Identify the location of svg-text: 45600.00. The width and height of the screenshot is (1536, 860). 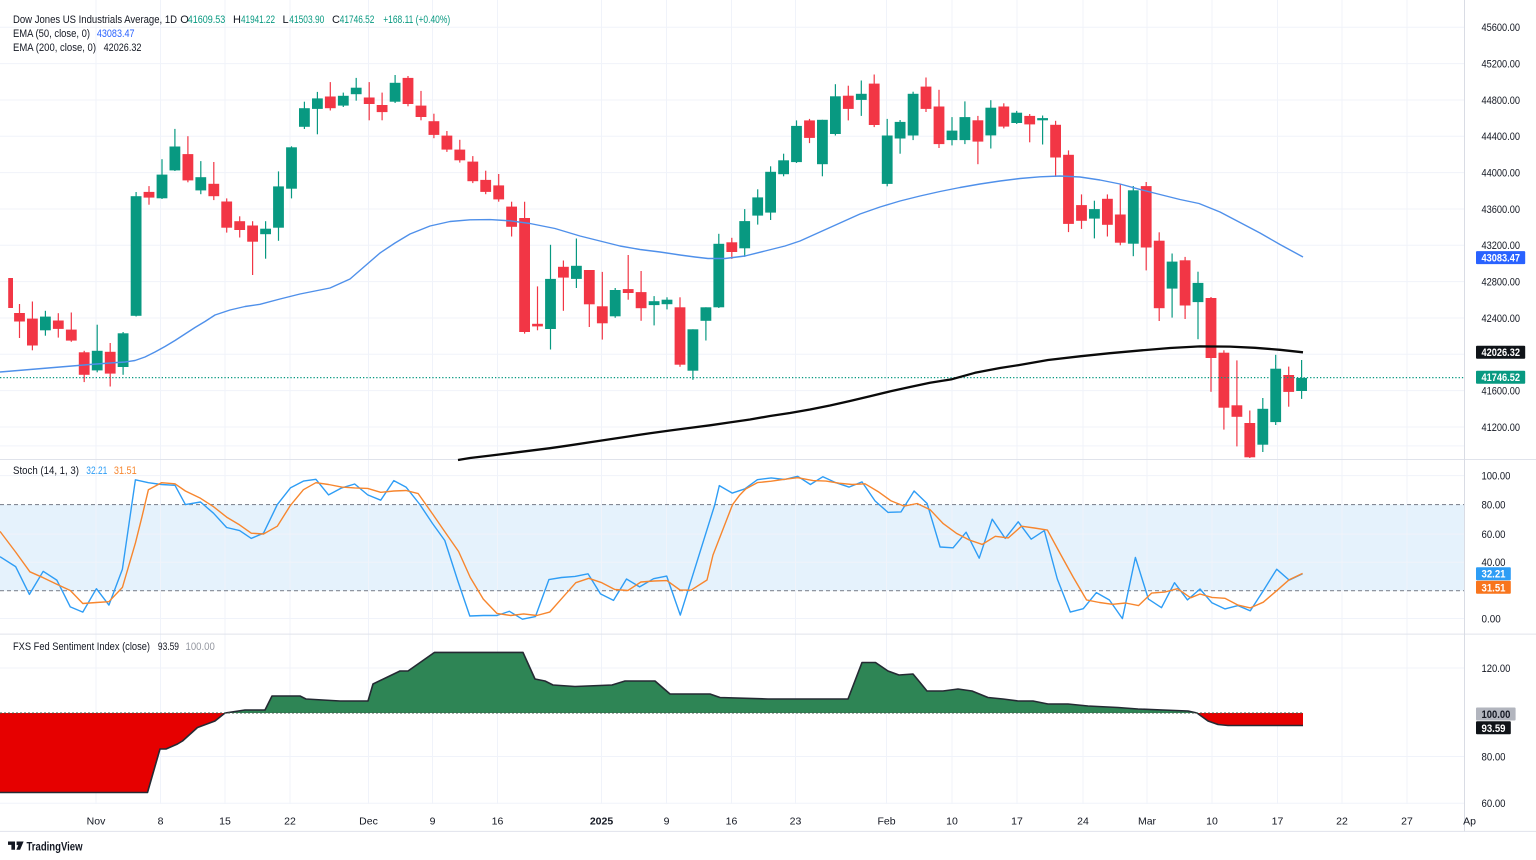
(1501, 28).